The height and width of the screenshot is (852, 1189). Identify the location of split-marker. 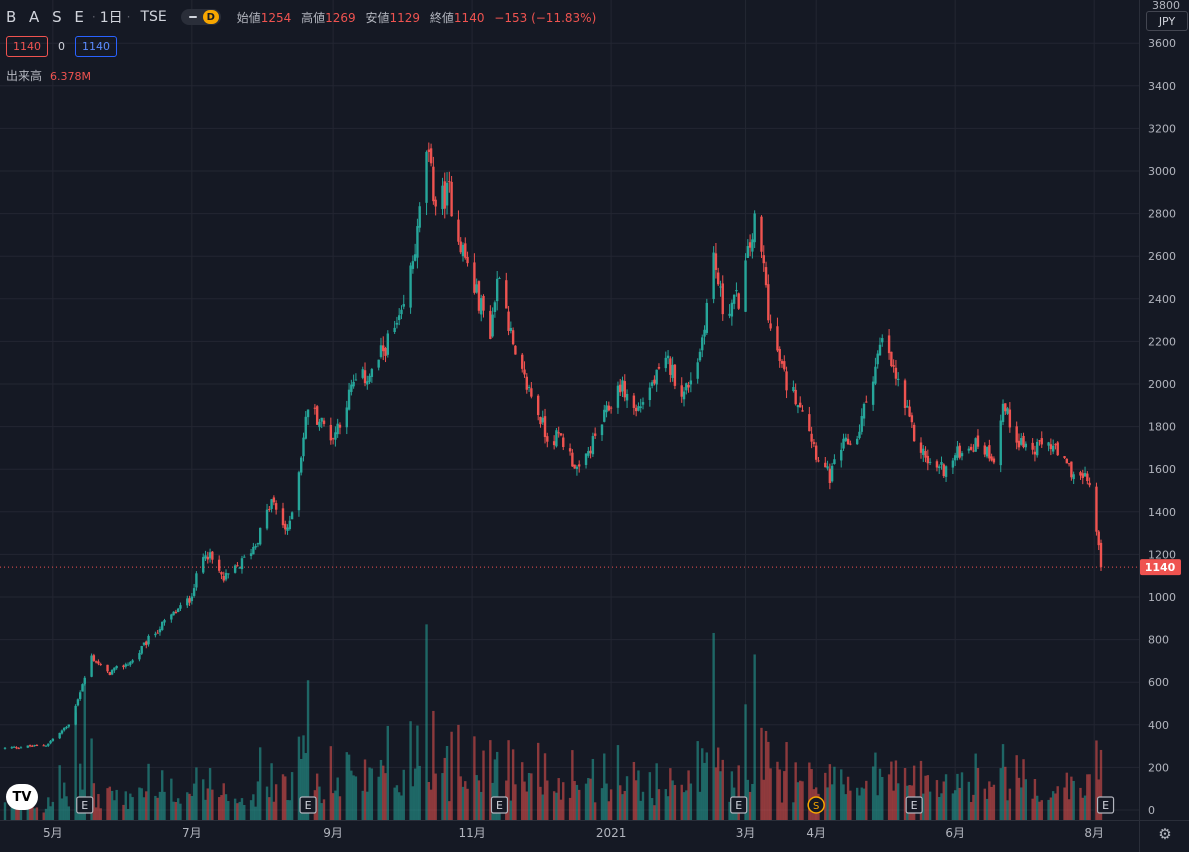
(816, 805).